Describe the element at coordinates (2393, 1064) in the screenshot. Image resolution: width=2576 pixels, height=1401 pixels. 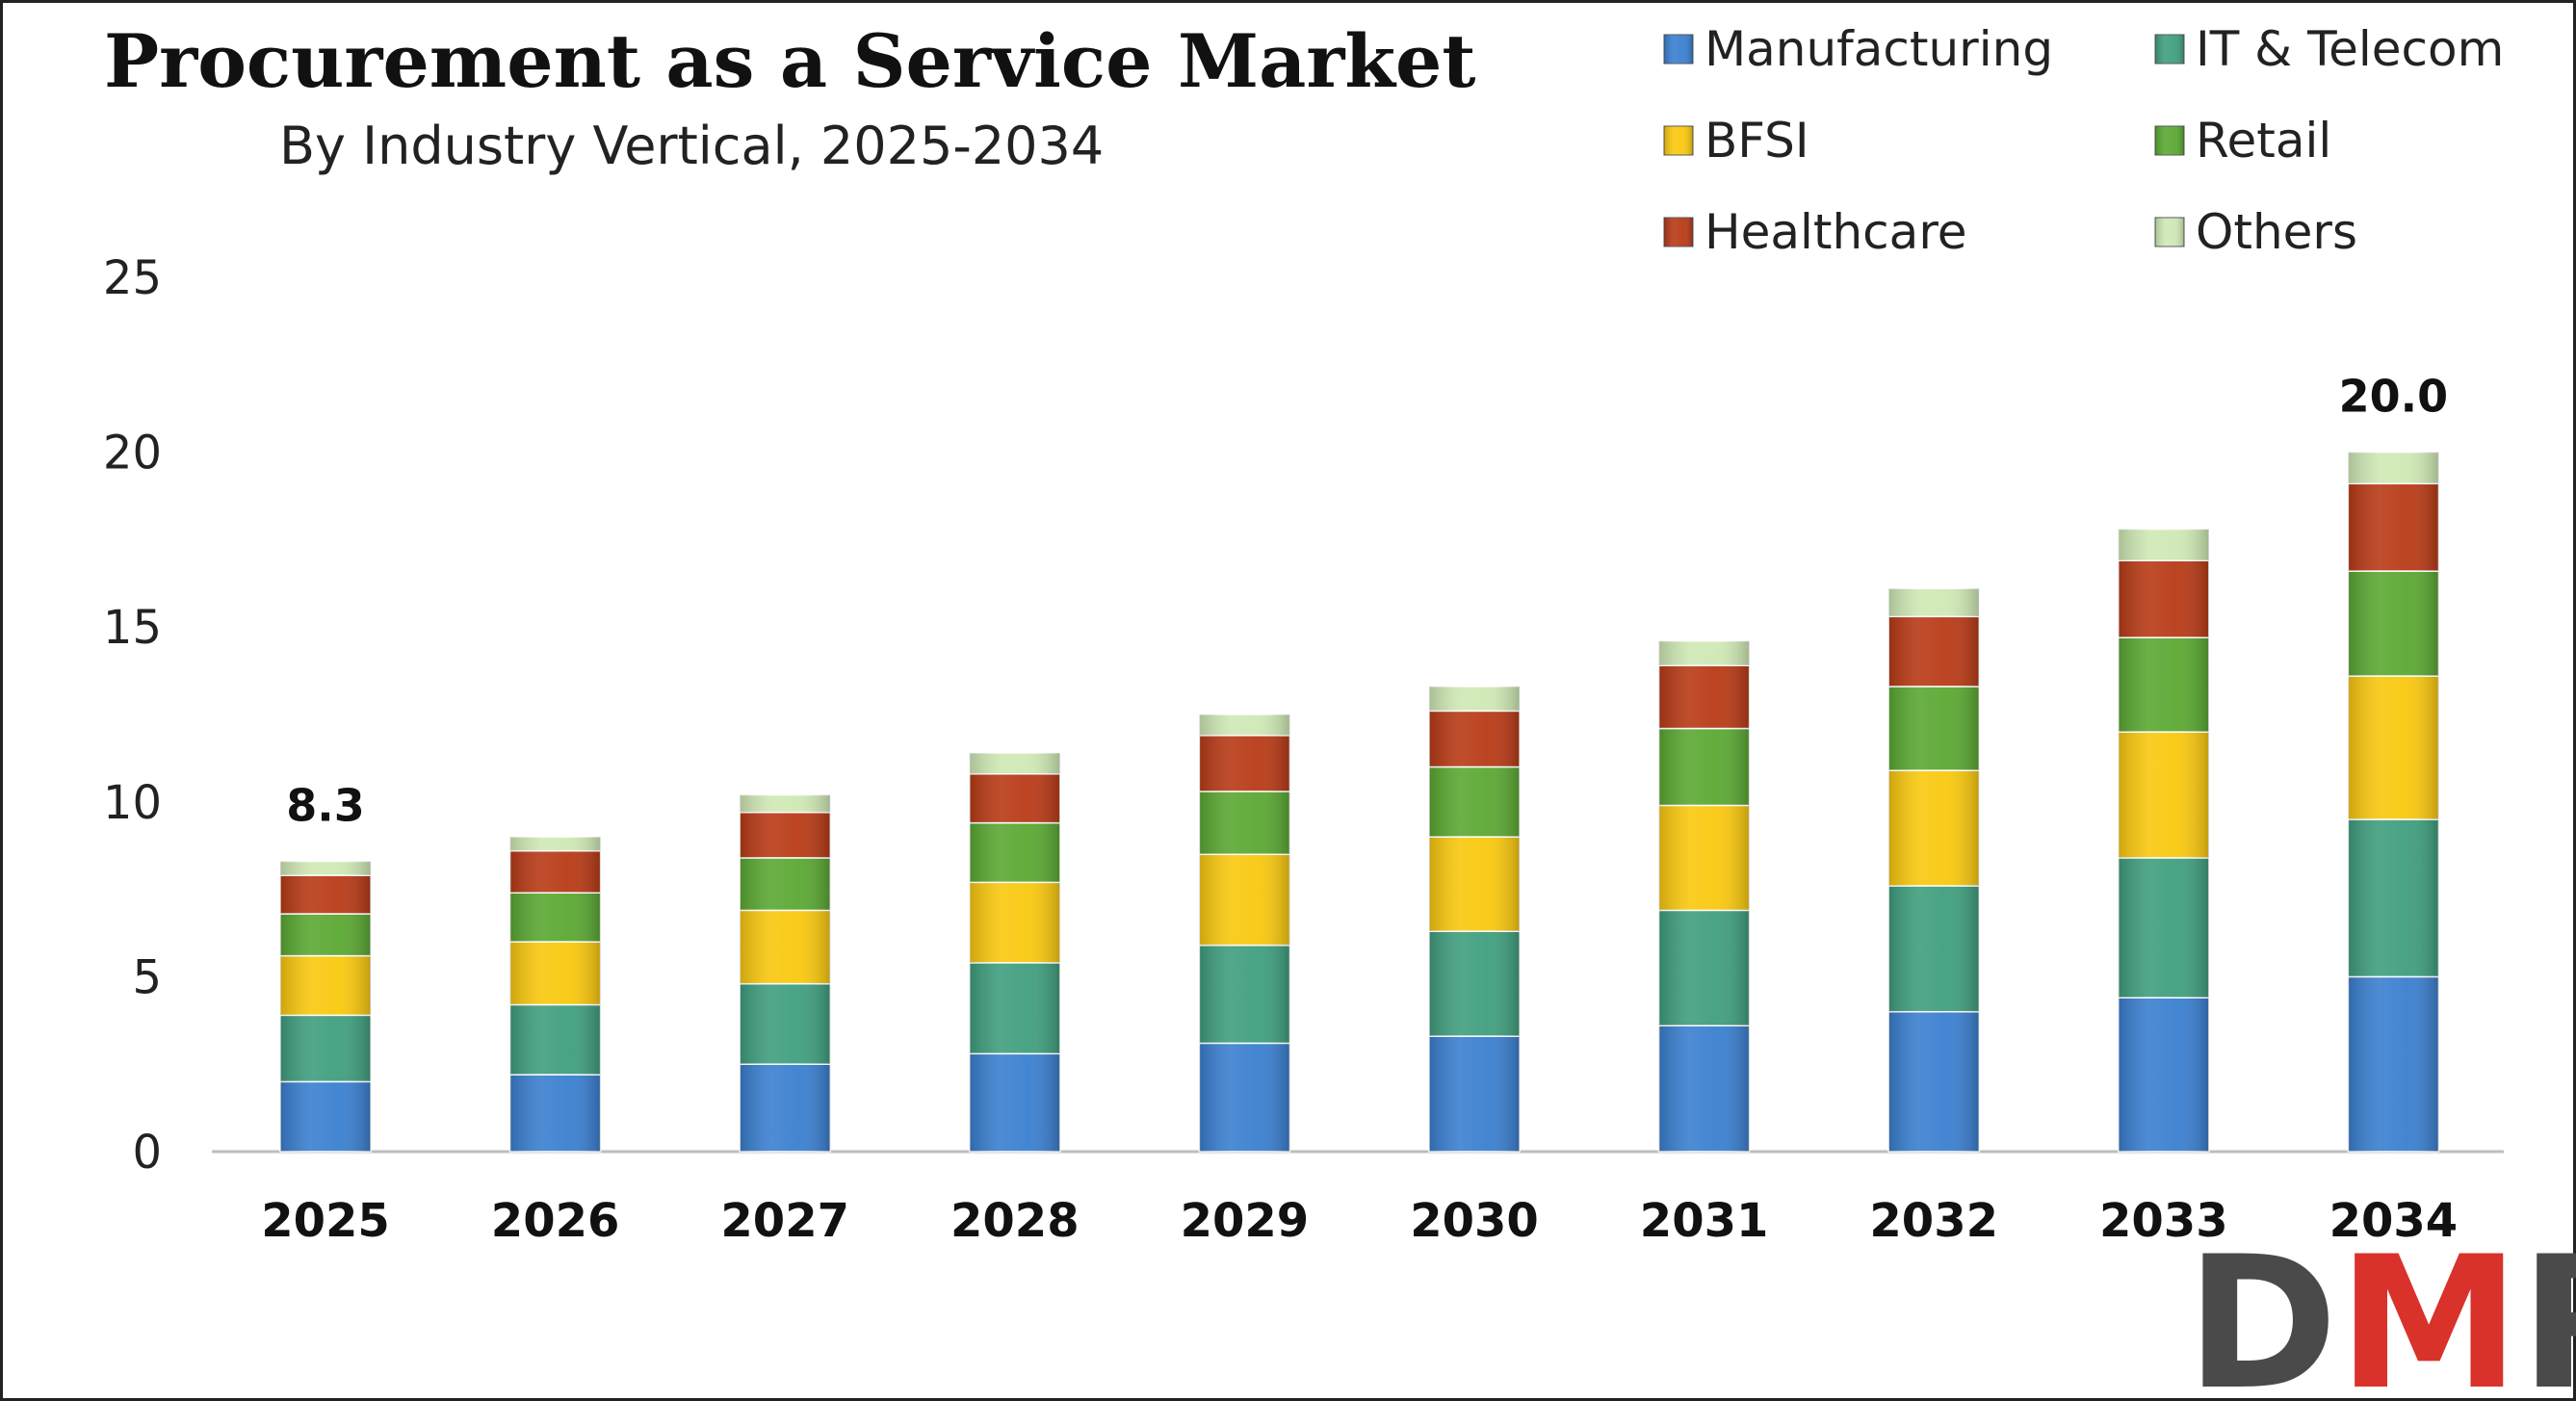
I see `bar-shade-manufacturing-2034` at that location.